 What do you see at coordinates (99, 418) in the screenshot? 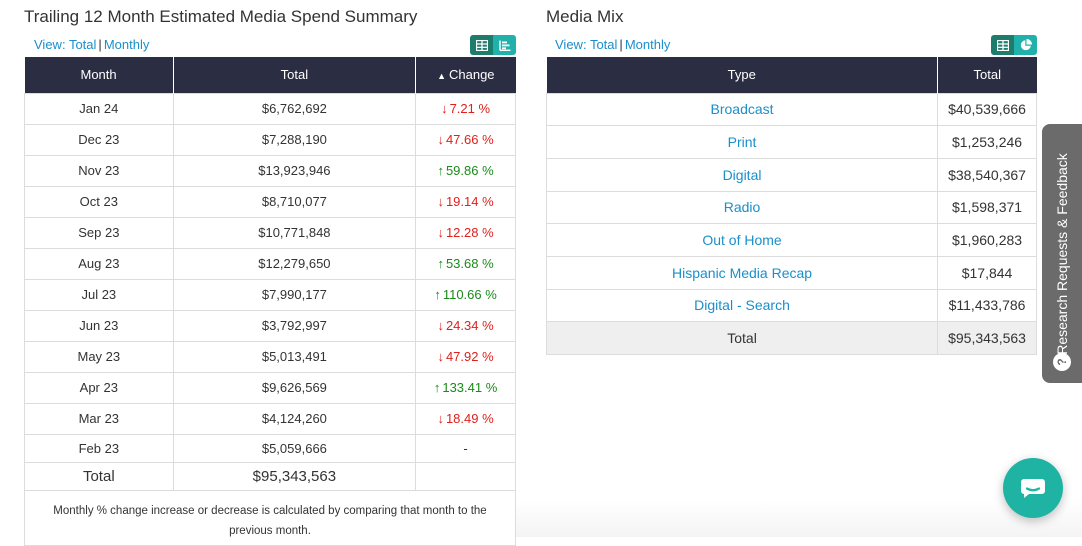
I see `month-cell: Mar 23` at bounding box center [99, 418].